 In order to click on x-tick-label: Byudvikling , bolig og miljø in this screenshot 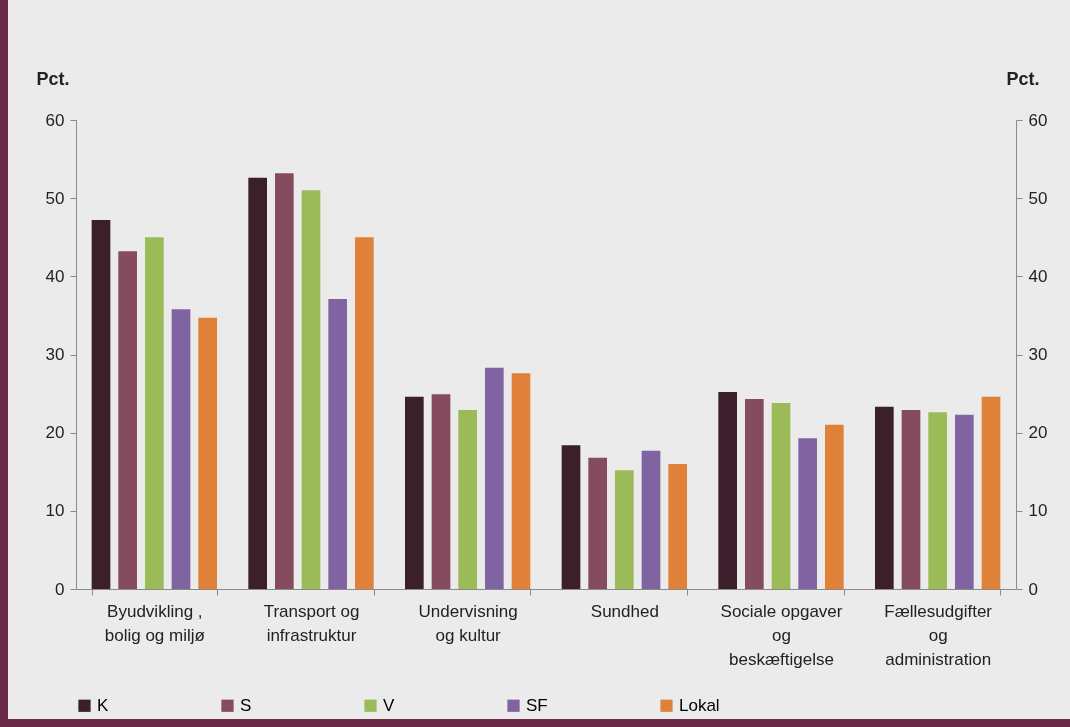, I will do `click(154, 623)`.